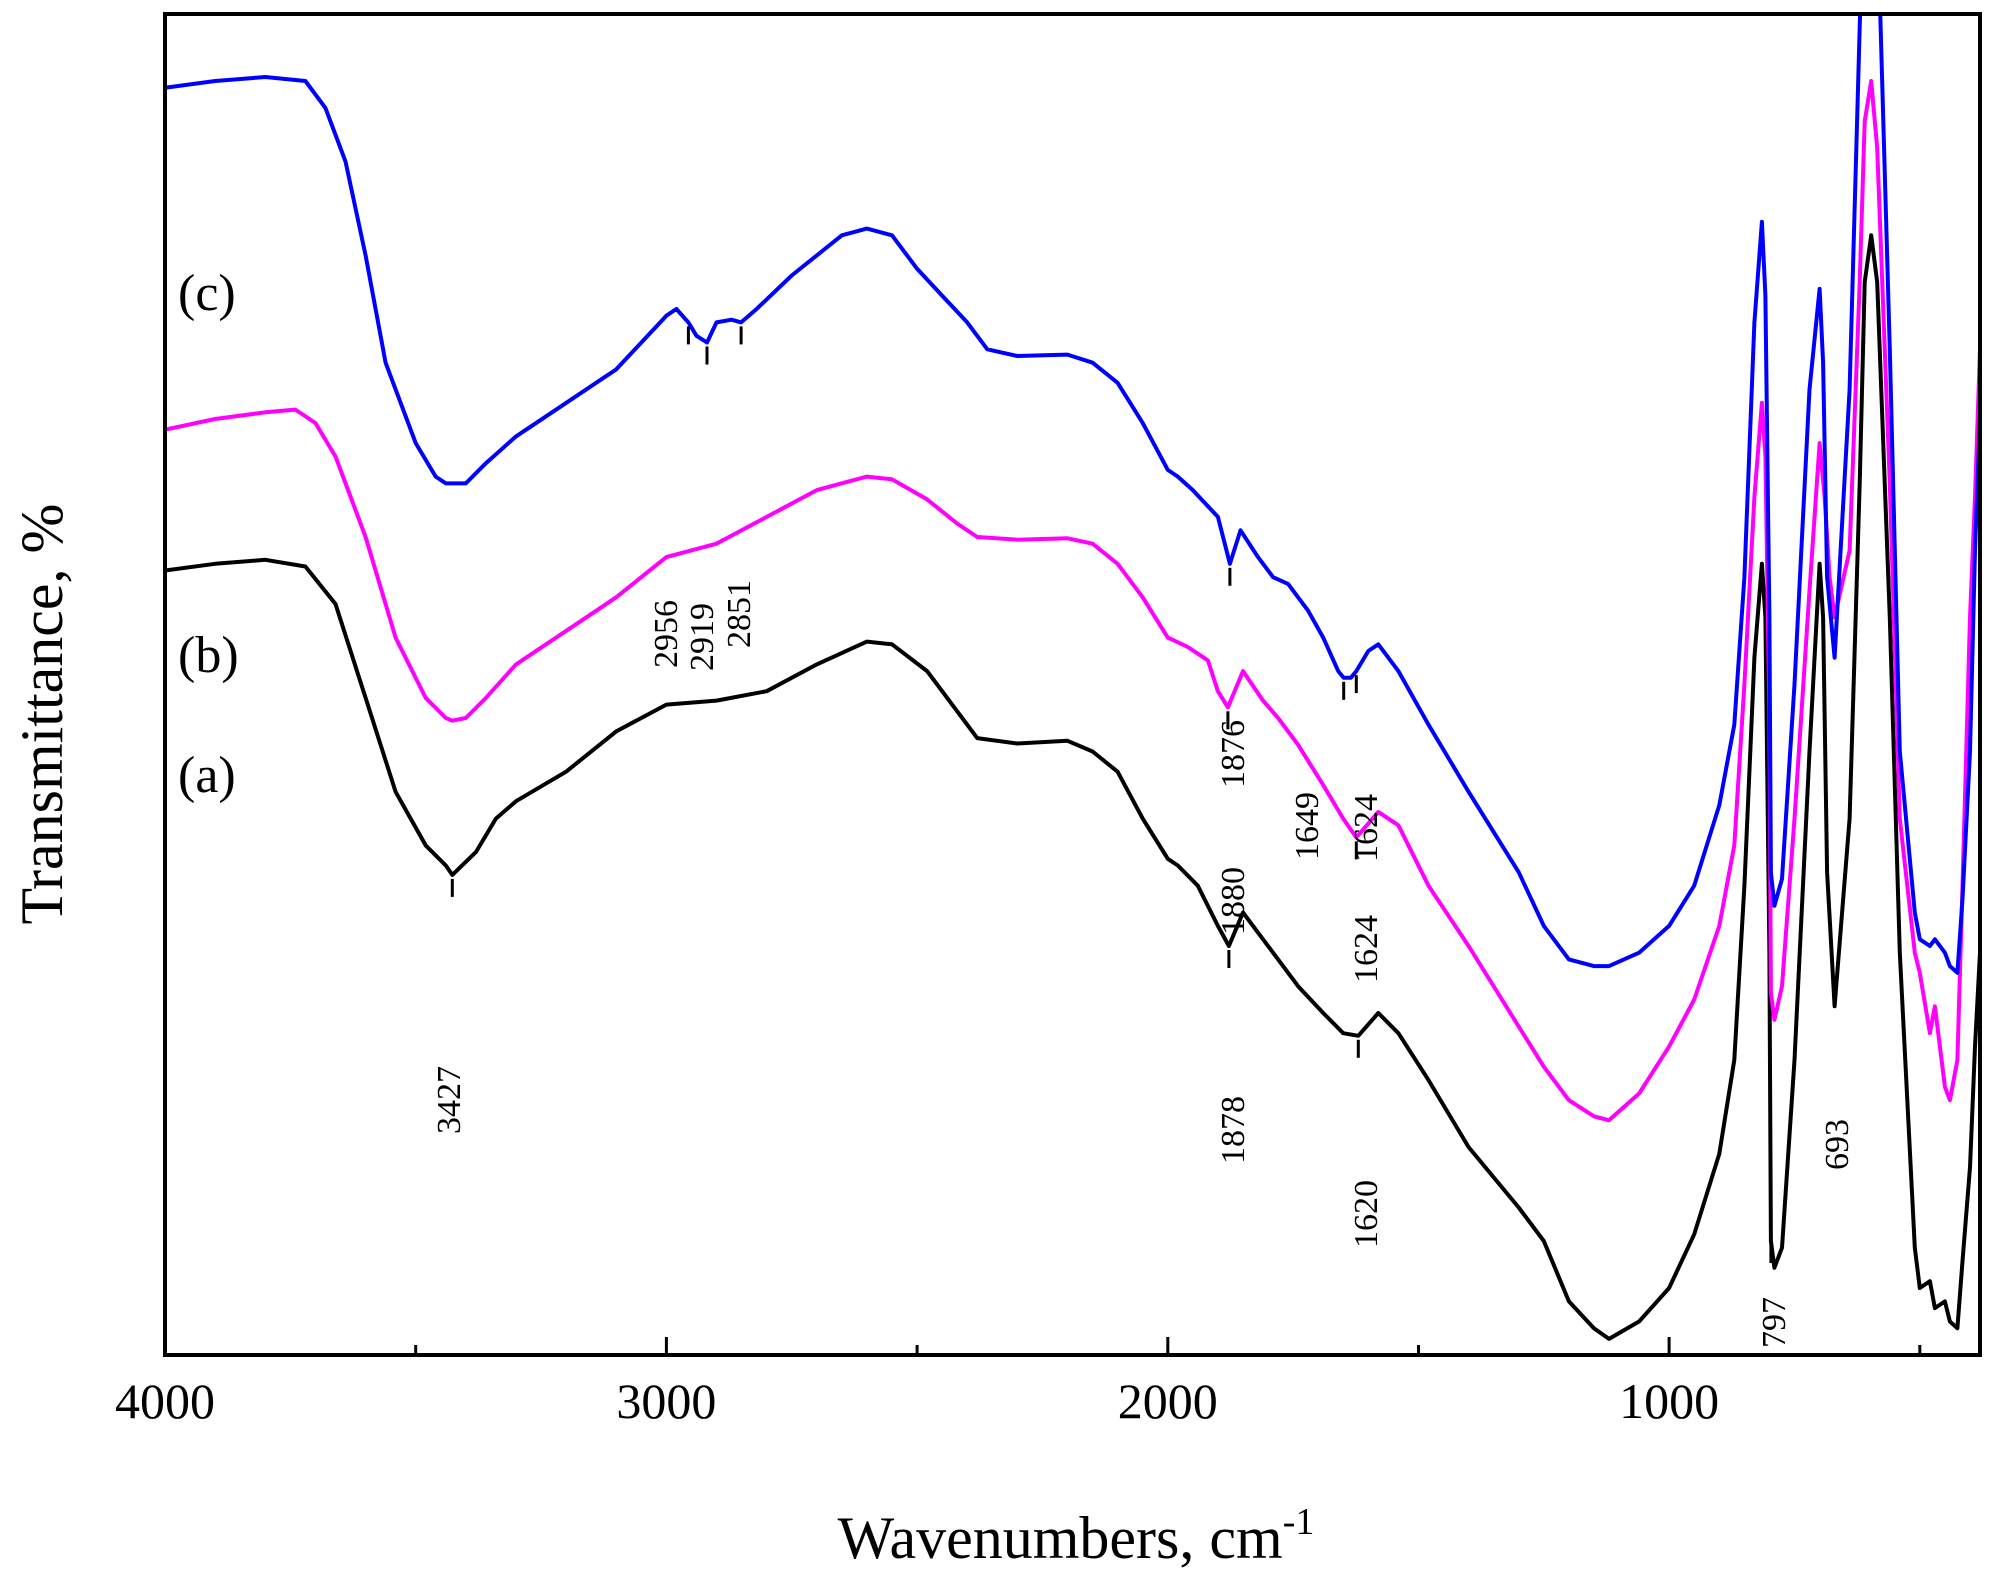 This screenshot has width=1990, height=1581. What do you see at coordinates (666, 1401) in the screenshot?
I see `x-tick-label-3000: 3000` at bounding box center [666, 1401].